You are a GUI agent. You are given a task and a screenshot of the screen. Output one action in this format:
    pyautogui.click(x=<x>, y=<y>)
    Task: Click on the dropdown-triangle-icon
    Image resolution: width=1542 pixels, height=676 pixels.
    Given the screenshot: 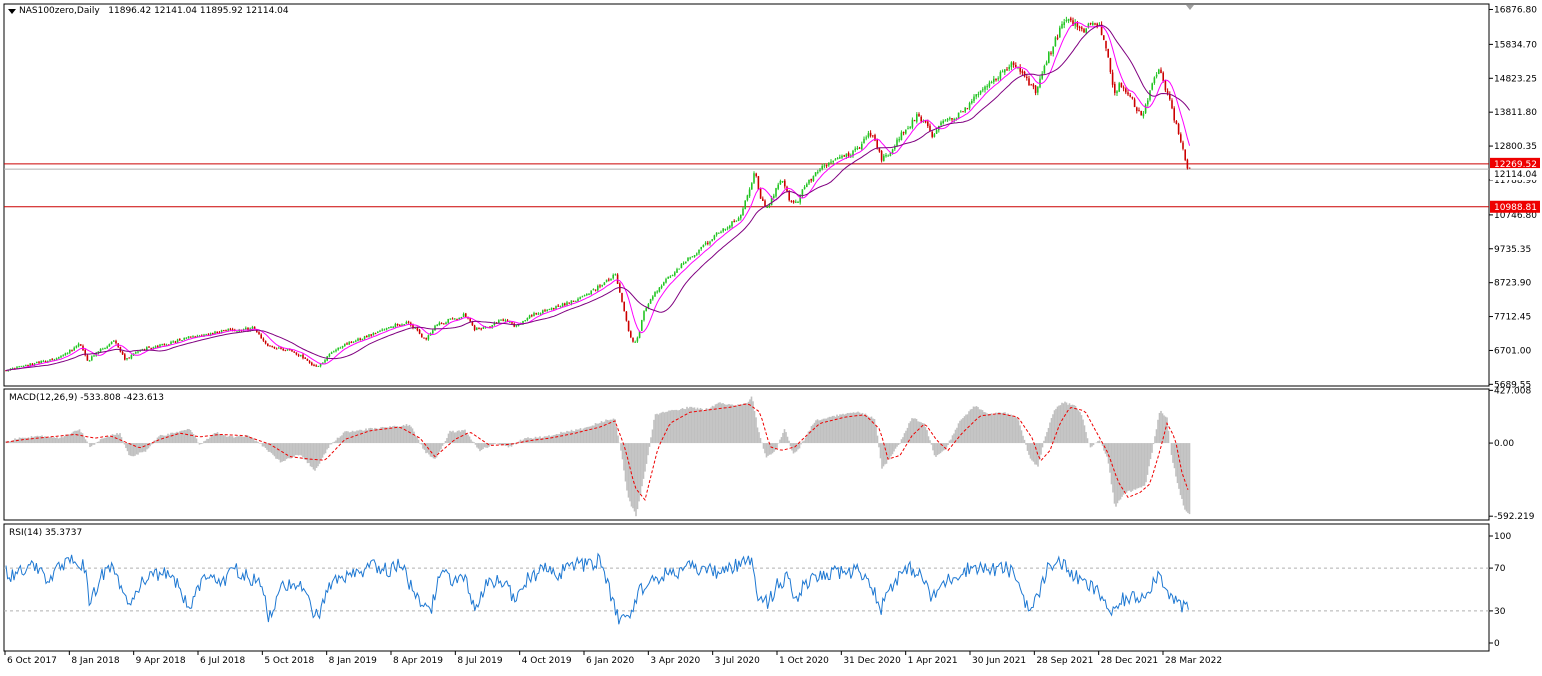 What is the action you would take?
    pyautogui.click(x=12, y=11)
    